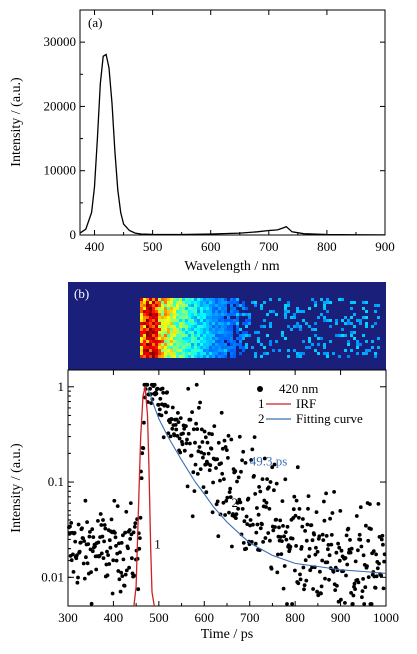 This screenshot has height=654, width=417. I want to click on legend-number-irf: 1, so click(261, 403).